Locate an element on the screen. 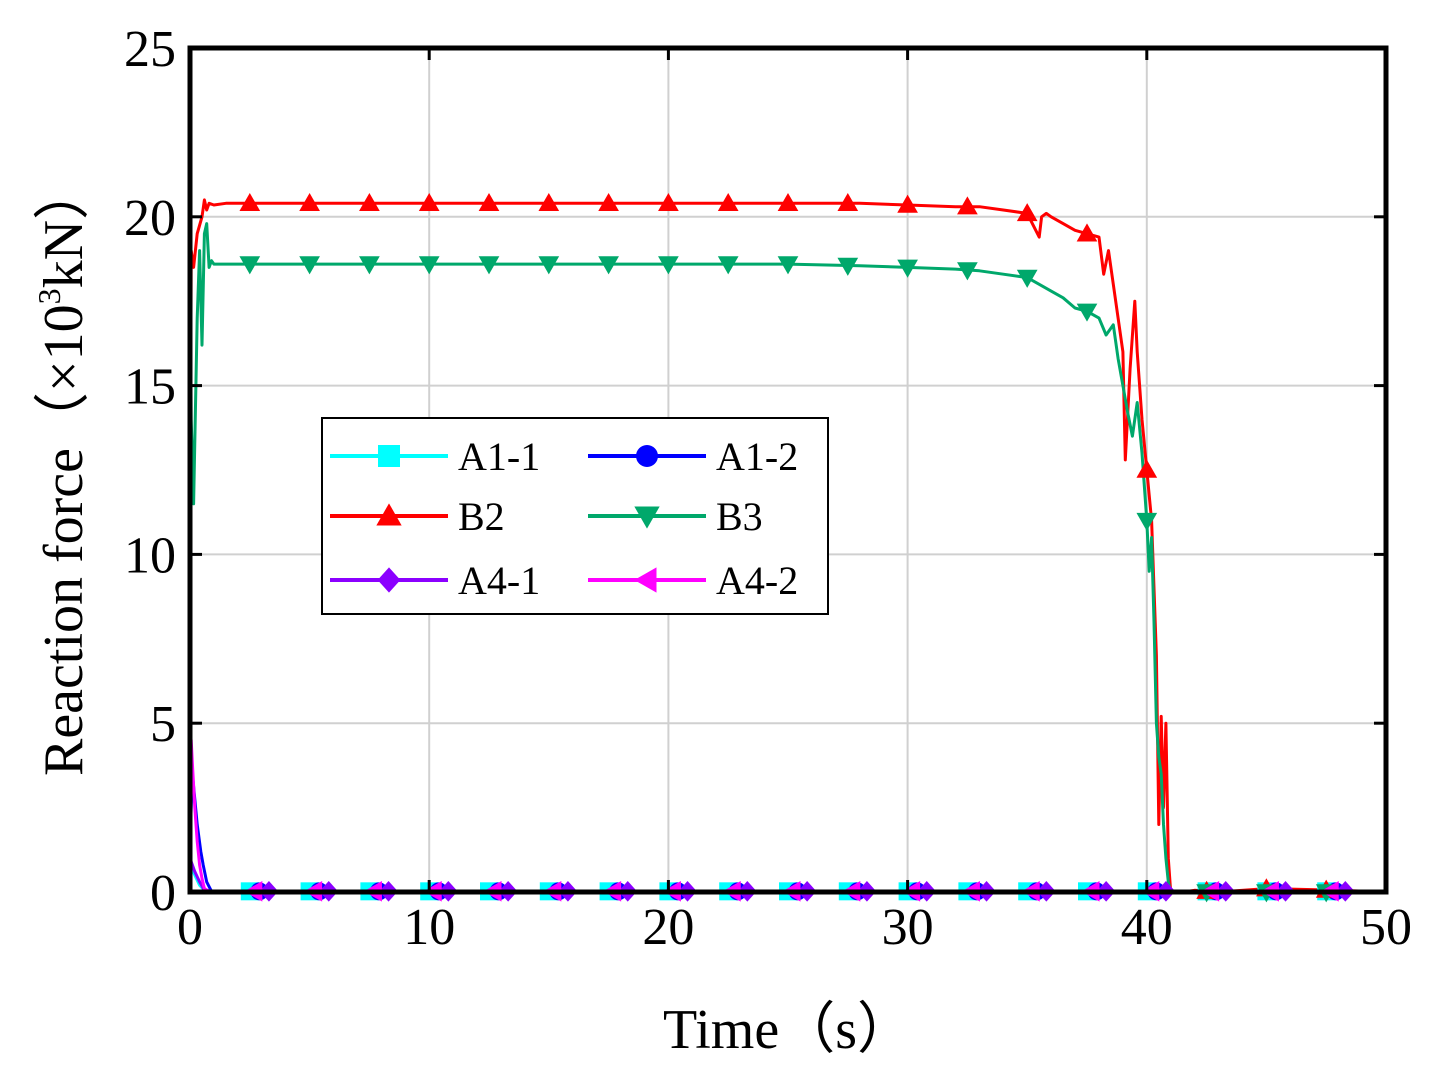  legend-label-A4-1: A4-1 is located at coordinates (499, 580).